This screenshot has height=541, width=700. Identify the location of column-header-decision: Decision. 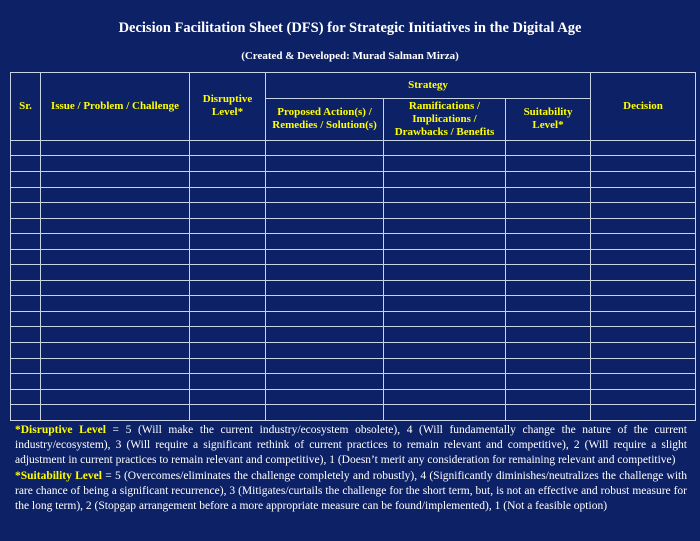
(643, 106).